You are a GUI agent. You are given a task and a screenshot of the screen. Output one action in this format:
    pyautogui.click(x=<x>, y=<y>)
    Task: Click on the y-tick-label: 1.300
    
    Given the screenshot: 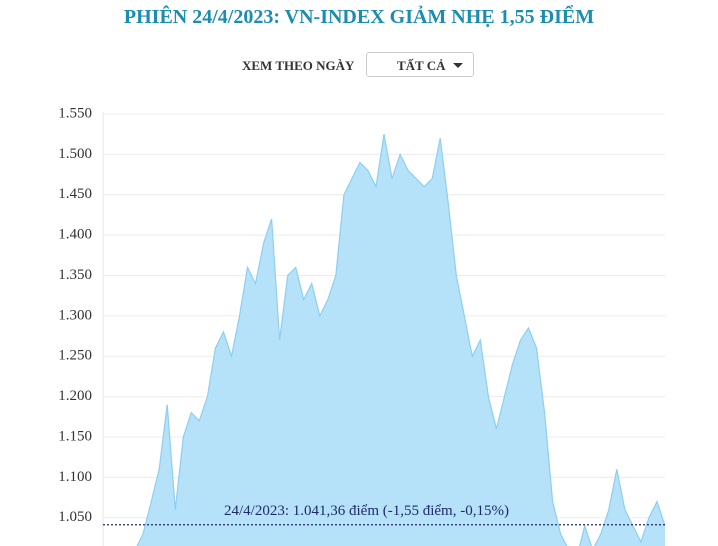 What is the action you would take?
    pyautogui.click(x=75, y=315)
    